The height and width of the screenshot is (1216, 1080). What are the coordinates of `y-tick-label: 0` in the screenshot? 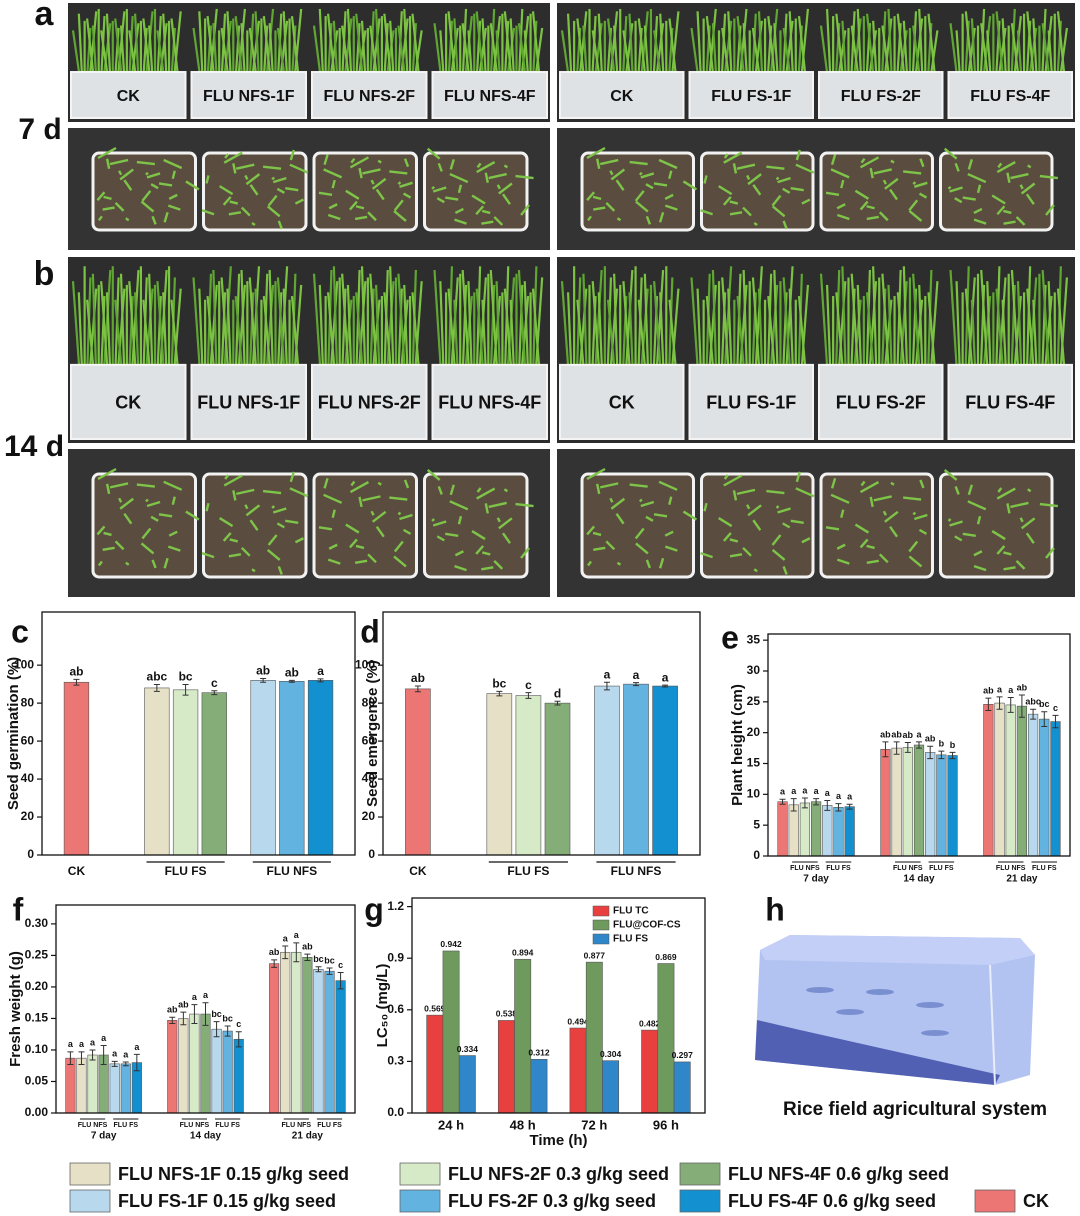 It's located at (756, 855).